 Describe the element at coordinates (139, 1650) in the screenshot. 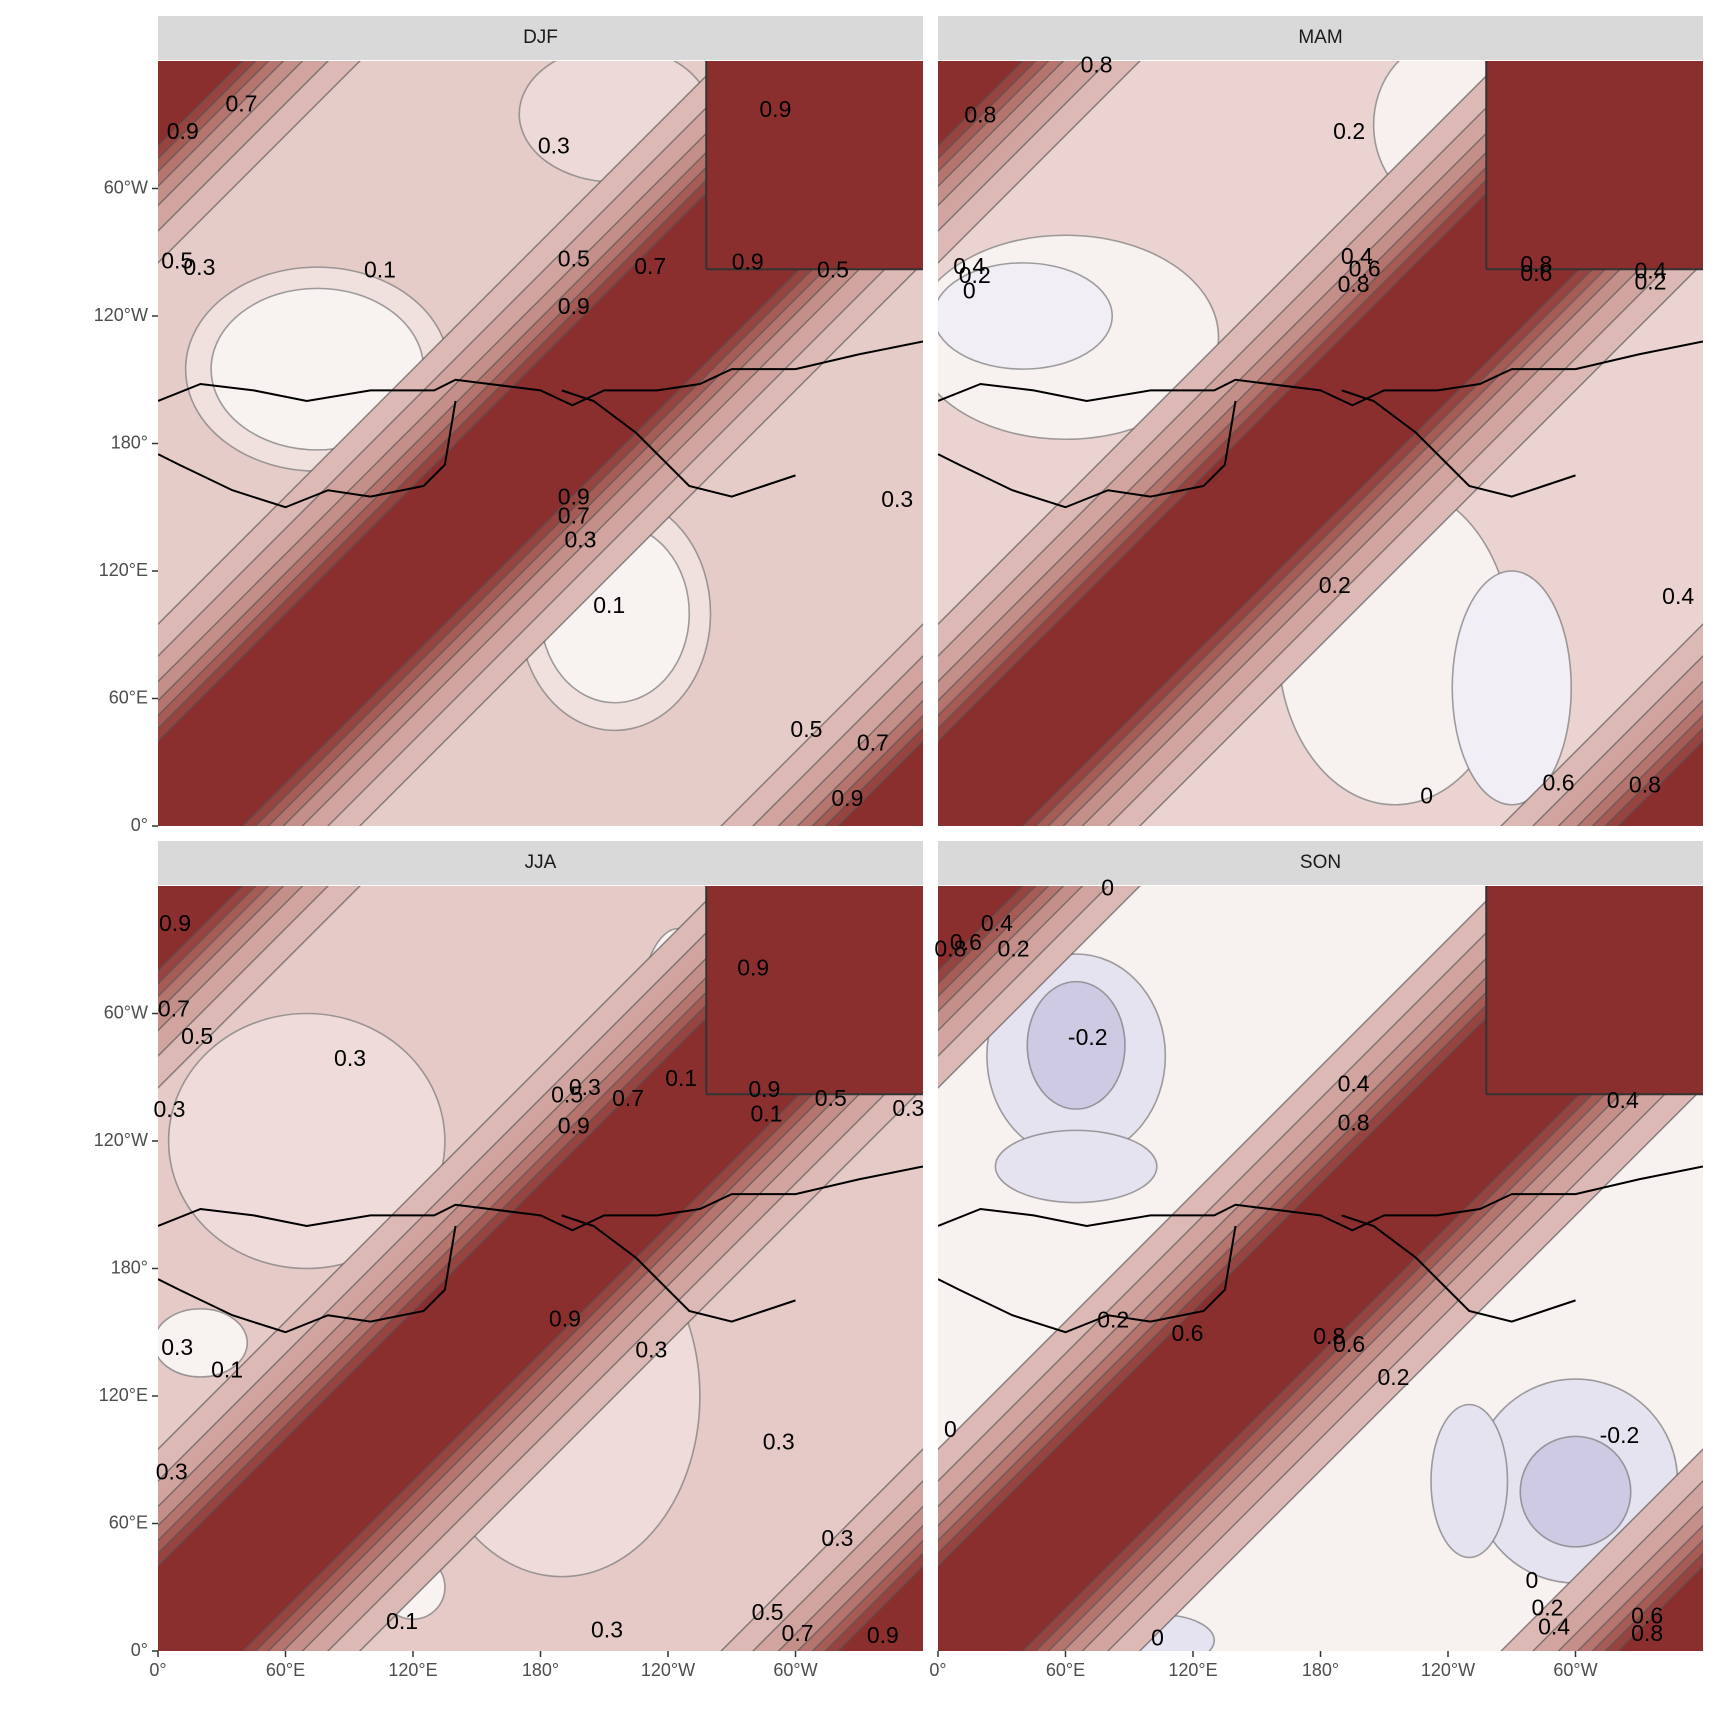

I see `y-tick-label: 0°` at that location.